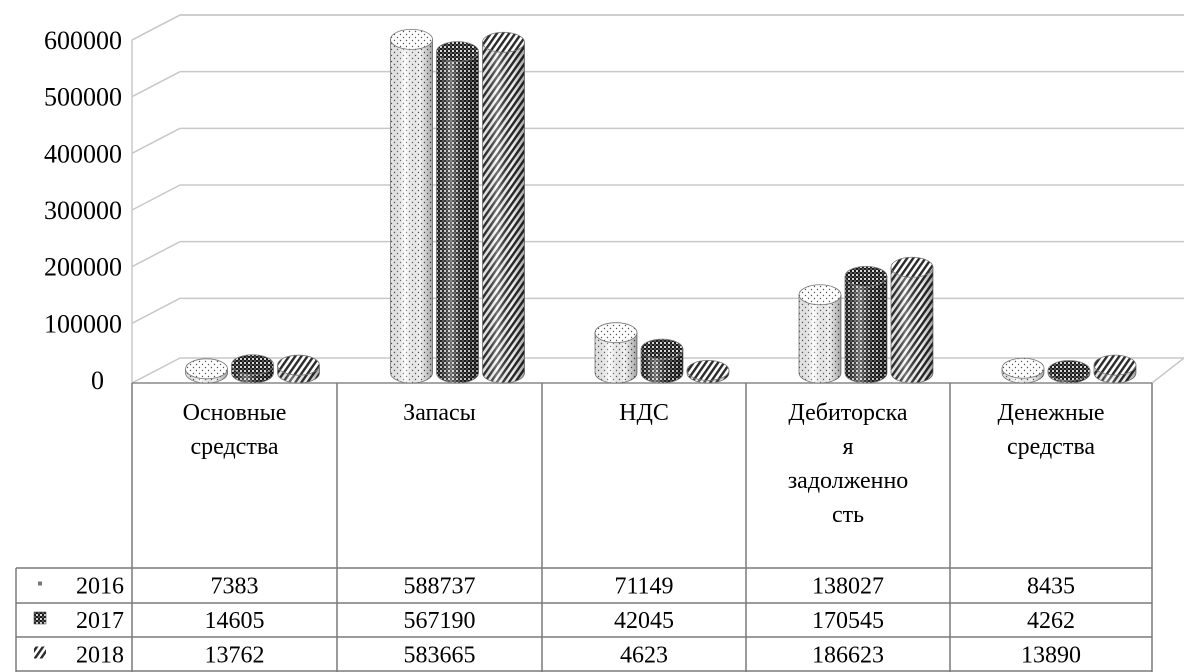 The width and height of the screenshot is (1184, 672). I want to click on table-cell: 8435, so click(1051, 587).